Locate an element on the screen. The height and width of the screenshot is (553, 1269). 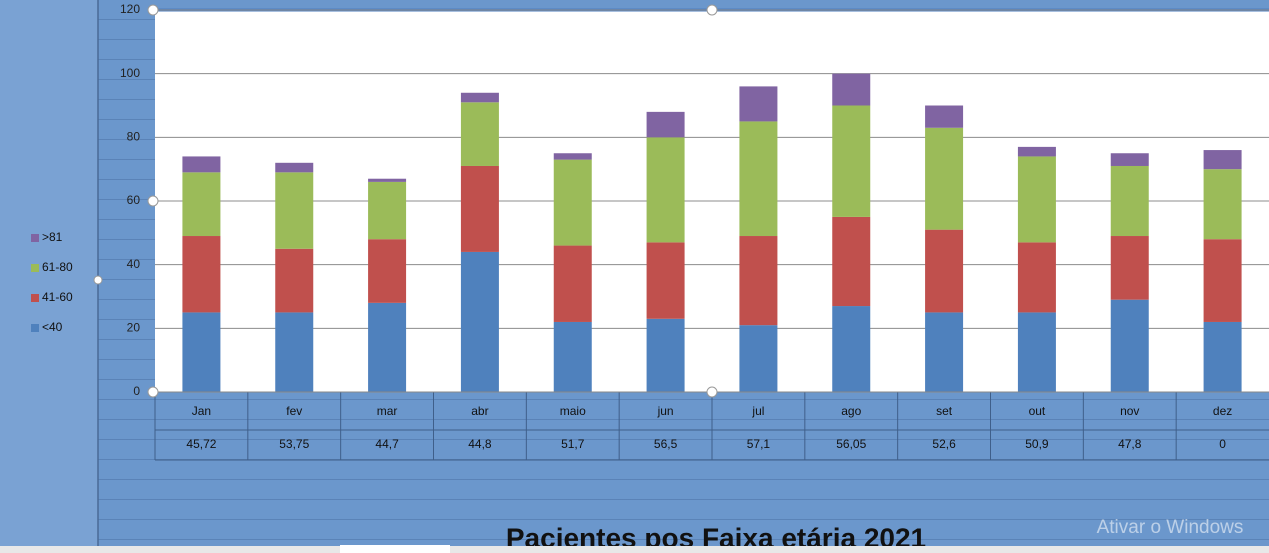
x-tick-label: maio is located at coordinates (573, 411).